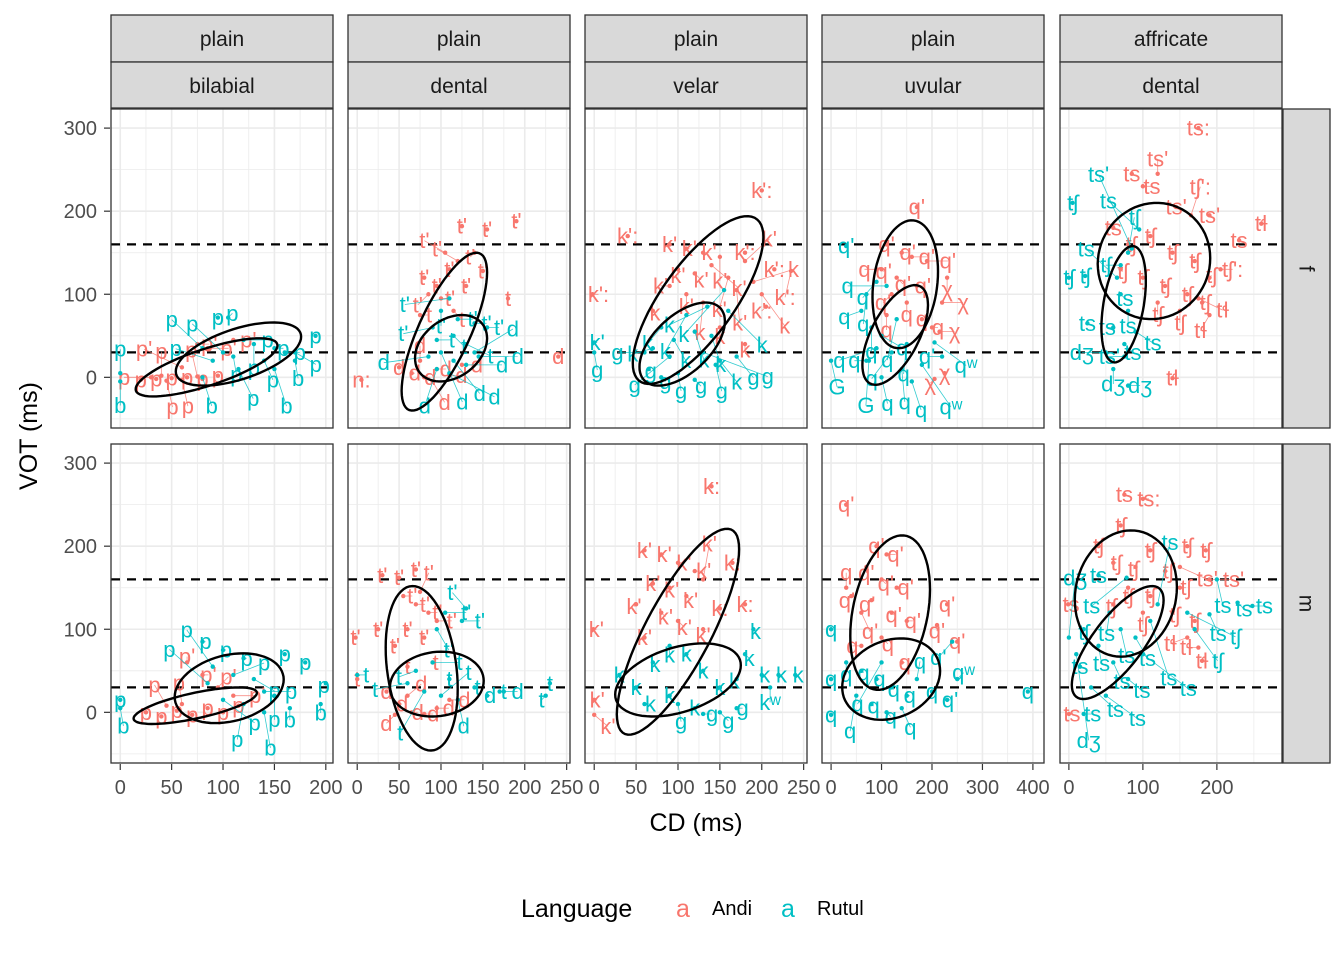 The width and height of the screenshot is (1344, 965). Describe the element at coordinates (440, 788) in the screenshot. I see `x-tick-label: 100` at that location.